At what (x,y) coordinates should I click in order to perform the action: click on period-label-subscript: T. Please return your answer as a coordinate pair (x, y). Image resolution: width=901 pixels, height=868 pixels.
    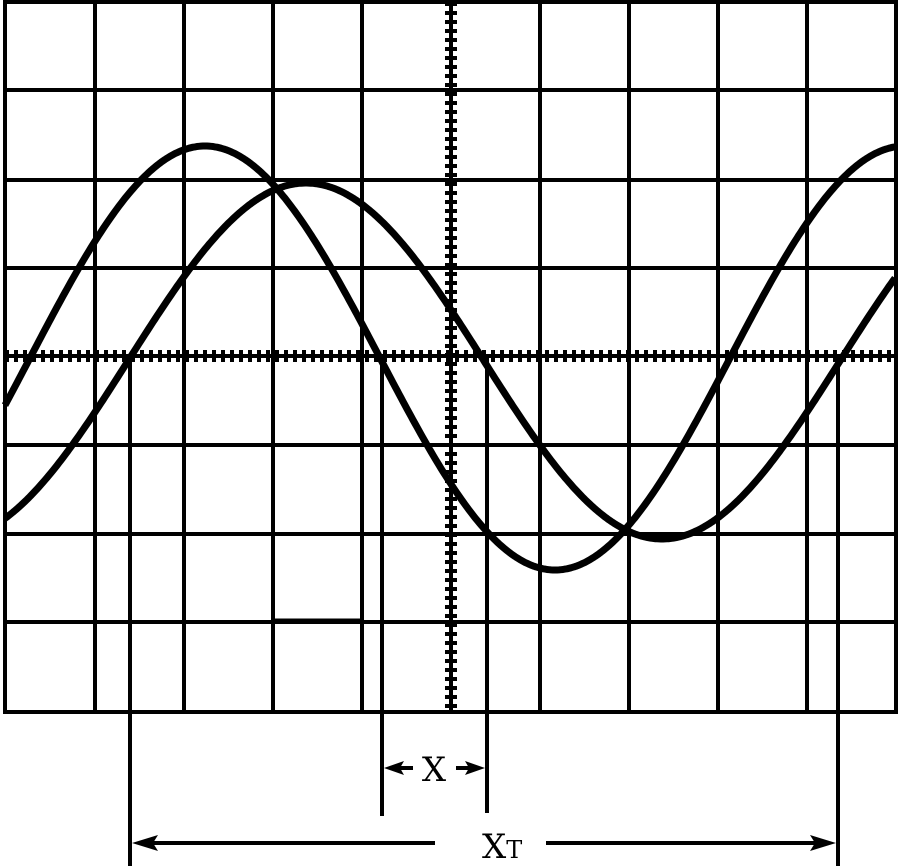
    Looking at the image, I should click on (514, 850).